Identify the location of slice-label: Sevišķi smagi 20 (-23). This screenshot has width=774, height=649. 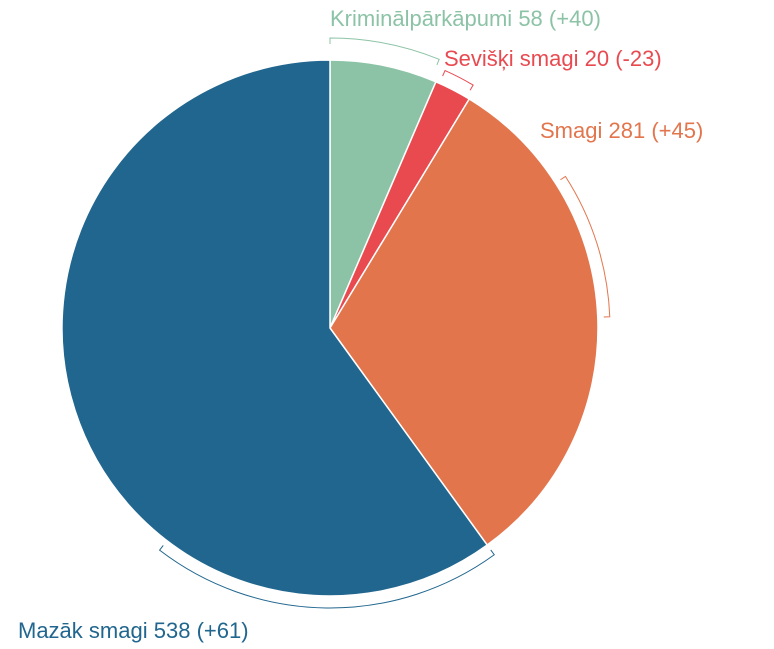
(553, 58).